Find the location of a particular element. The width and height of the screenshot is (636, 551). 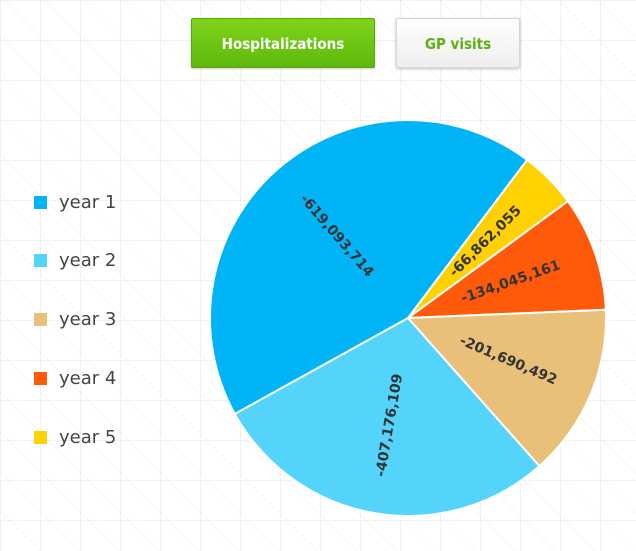

legend-item-year-3: year 3 is located at coordinates (94, 319).